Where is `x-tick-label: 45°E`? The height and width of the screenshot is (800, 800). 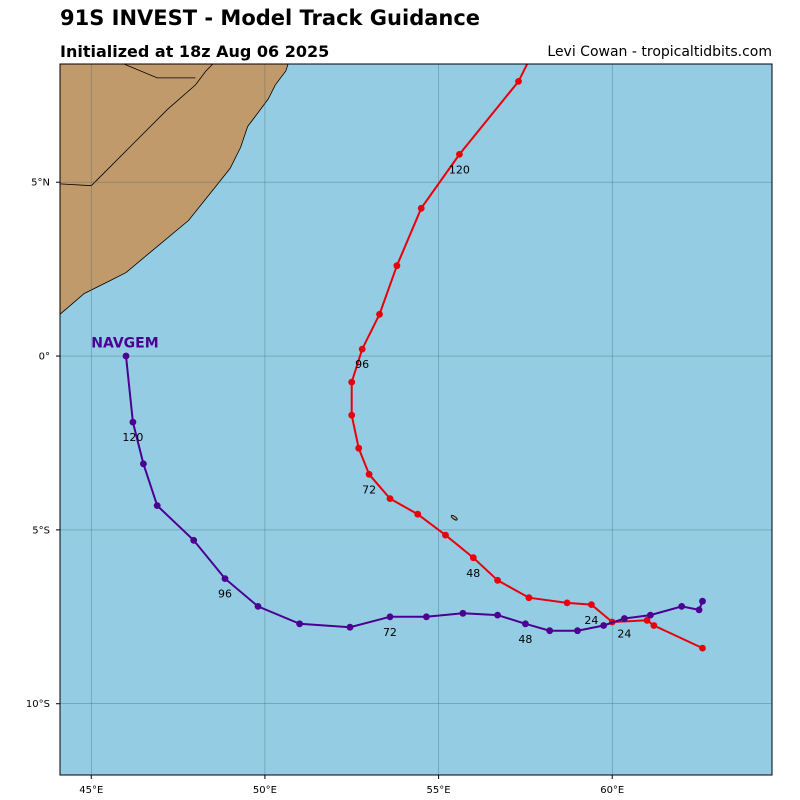
x-tick-label: 45°E is located at coordinates (91, 790).